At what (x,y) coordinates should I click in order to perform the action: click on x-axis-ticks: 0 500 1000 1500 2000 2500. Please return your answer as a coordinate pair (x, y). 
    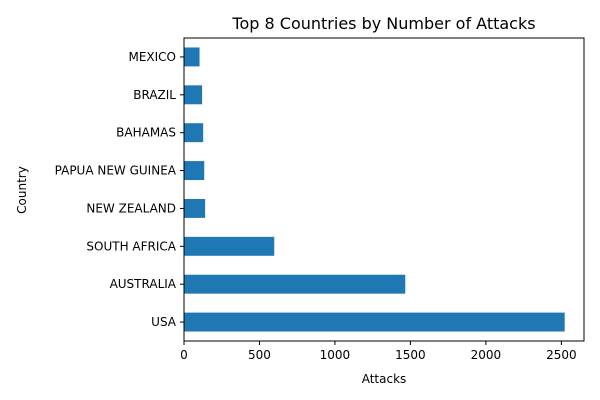
    Looking at the image, I should click on (378, 351).